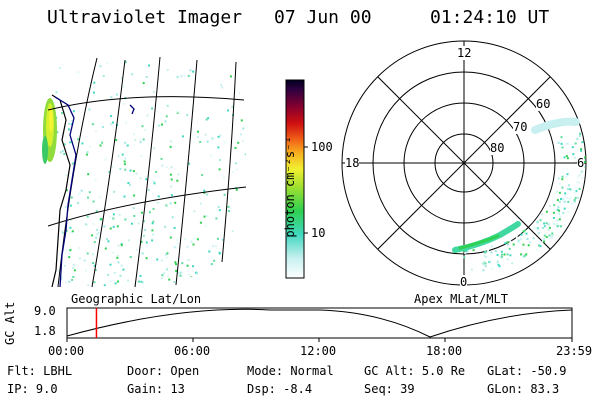 The image size is (600, 400). Describe the element at coordinates (145, 17) in the screenshot. I see `instrument-title: Ultraviolet Imager` at that location.